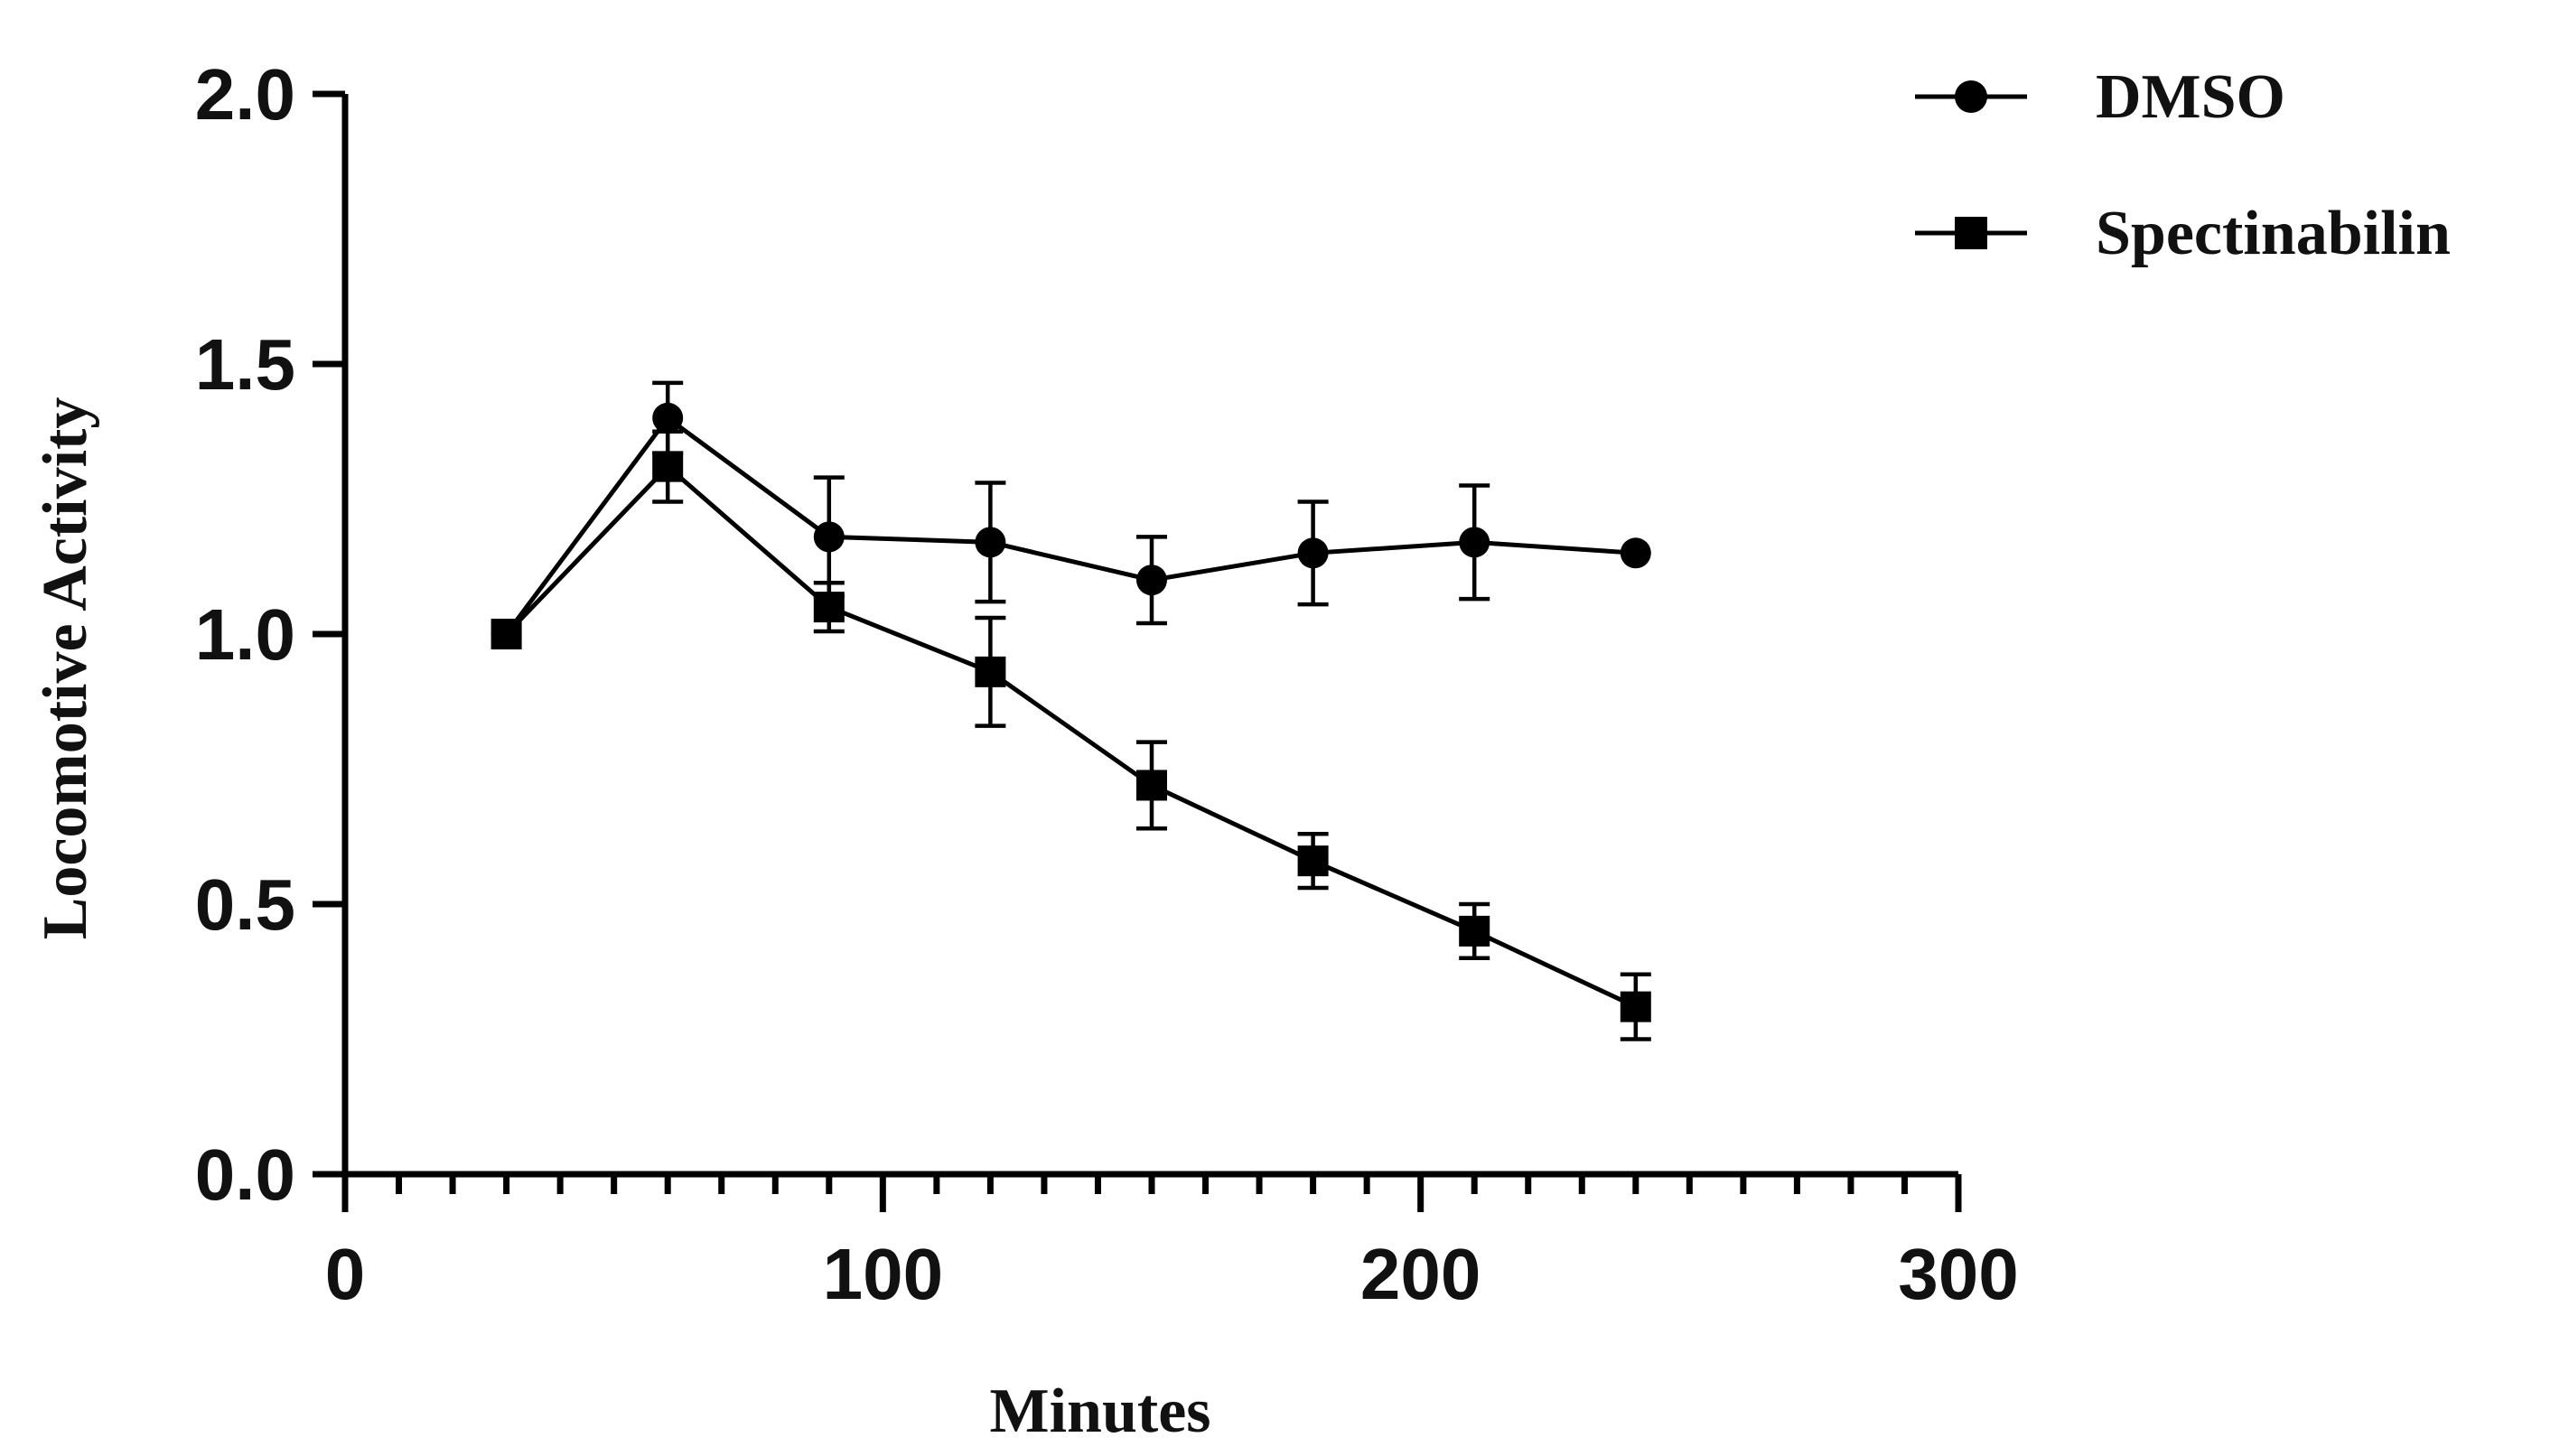 This screenshot has width=2569, height=1456. What do you see at coordinates (1971, 233) in the screenshot?
I see `legend-marker-spectinabilin` at bounding box center [1971, 233].